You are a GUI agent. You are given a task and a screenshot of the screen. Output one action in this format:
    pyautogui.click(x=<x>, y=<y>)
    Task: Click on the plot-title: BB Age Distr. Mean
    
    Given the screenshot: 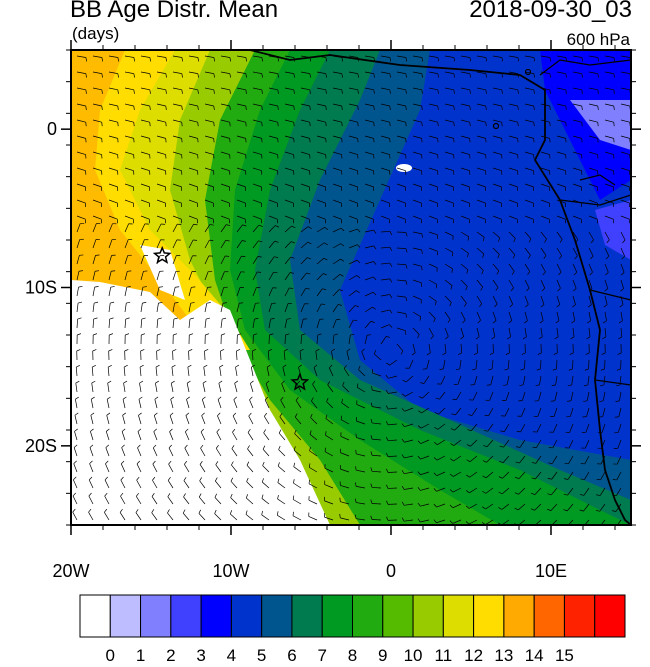 What is the action you would take?
    pyautogui.click(x=174, y=11)
    